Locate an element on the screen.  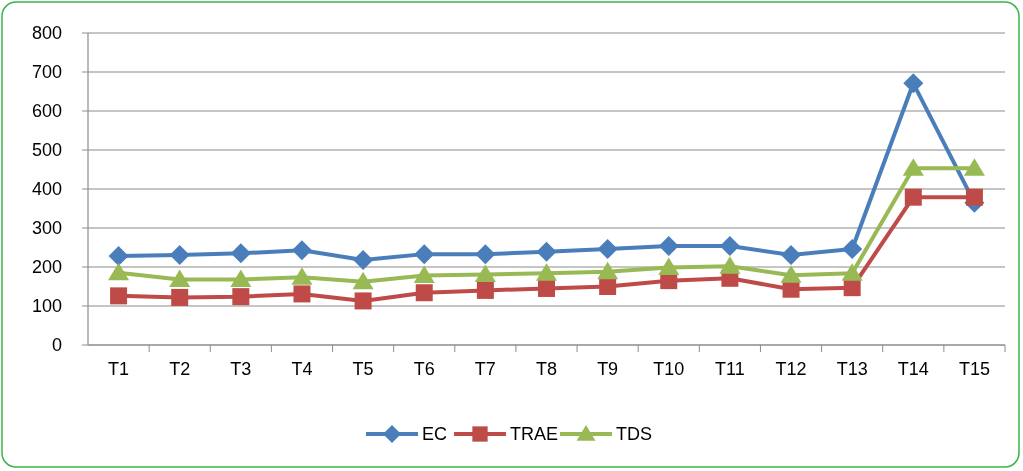
legend-label: EC is located at coordinates (435, 434).